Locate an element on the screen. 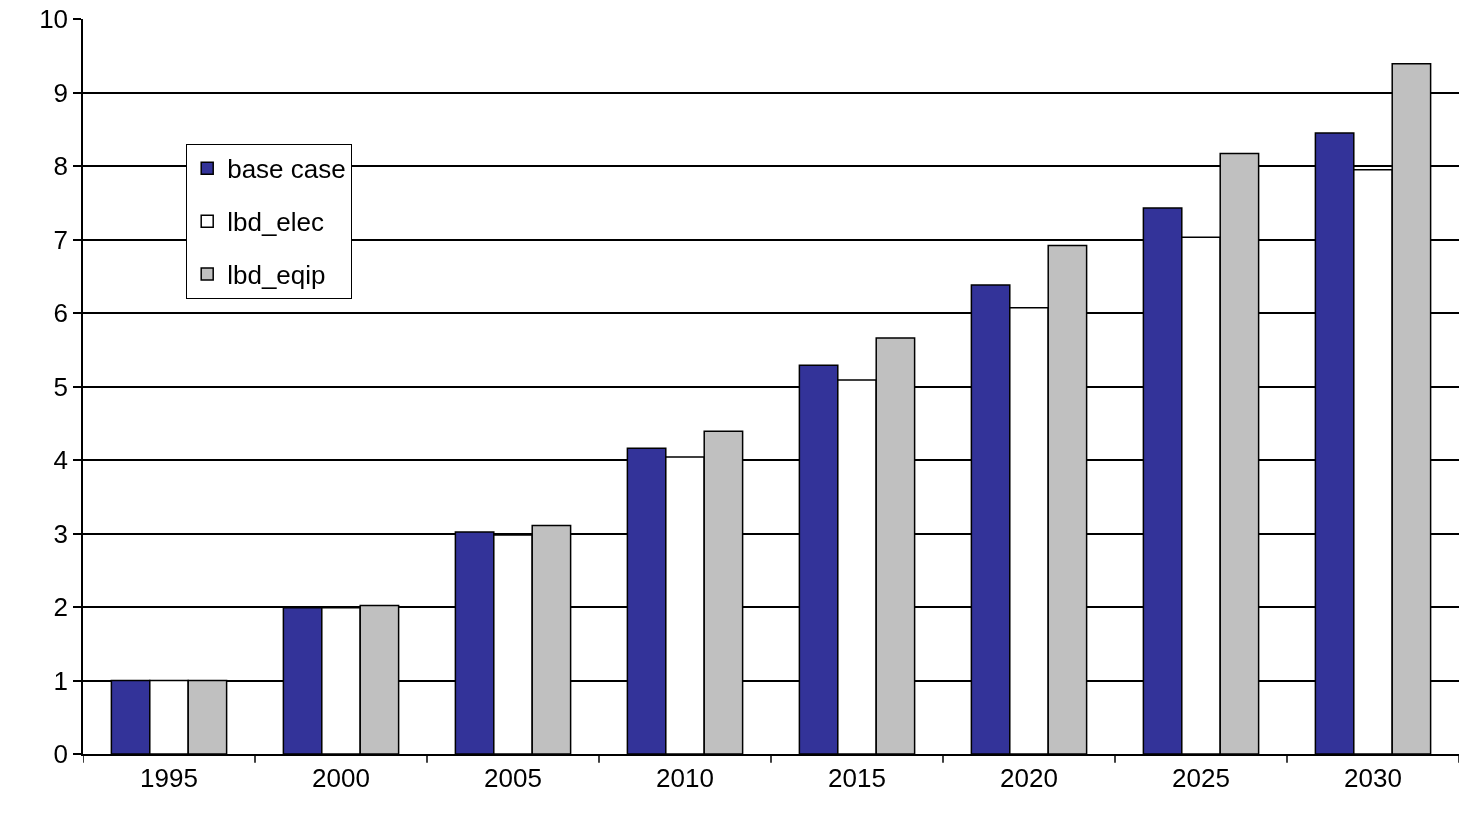 The width and height of the screenshot is (1461, 832). x-tick-label: 1995 is located at coordinates (169, 777).